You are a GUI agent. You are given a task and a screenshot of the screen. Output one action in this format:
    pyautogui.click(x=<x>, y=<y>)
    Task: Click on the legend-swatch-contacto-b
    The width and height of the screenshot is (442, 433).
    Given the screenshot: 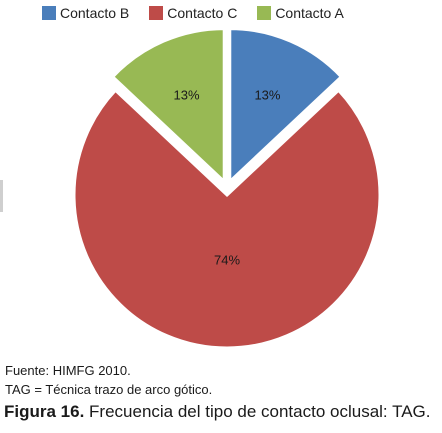 What is the action you would take?
    pyautogui.click(x=49, y=13)
    